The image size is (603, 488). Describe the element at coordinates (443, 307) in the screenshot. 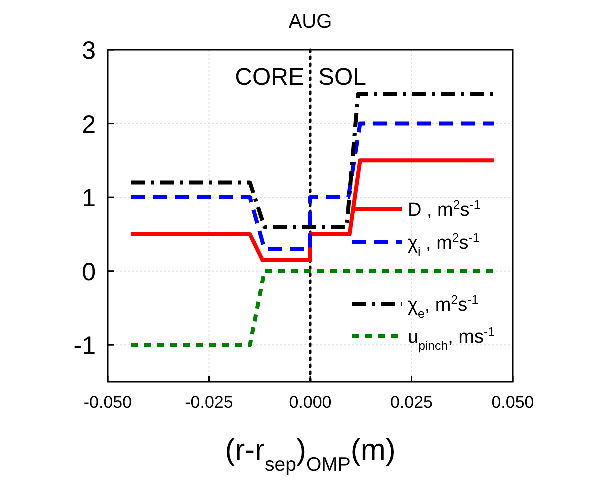

I see `legend-label: χ$_{e}$, m$^{2}$s$^{-1}$` at that location.